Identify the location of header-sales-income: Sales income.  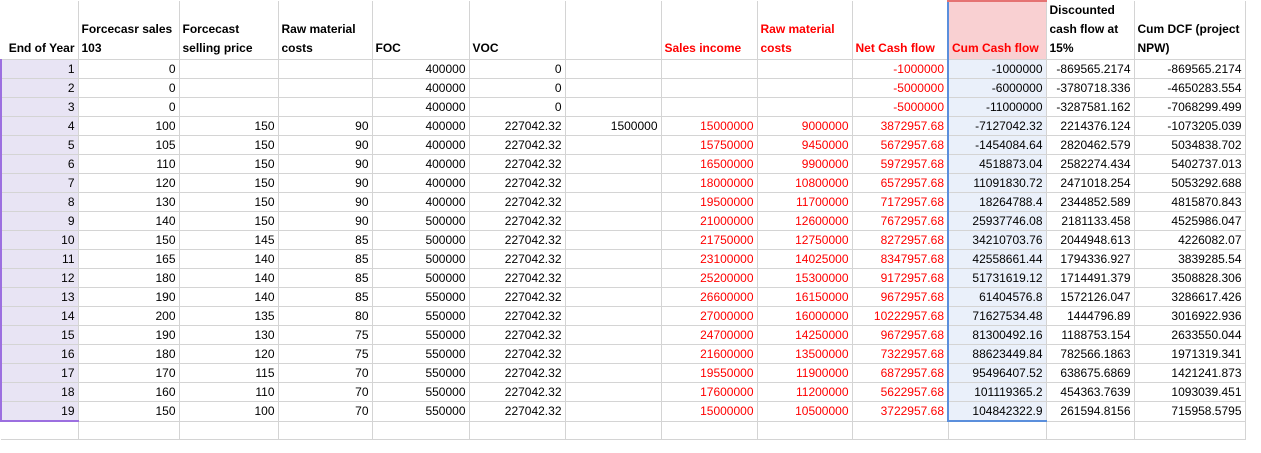
(709, 30).